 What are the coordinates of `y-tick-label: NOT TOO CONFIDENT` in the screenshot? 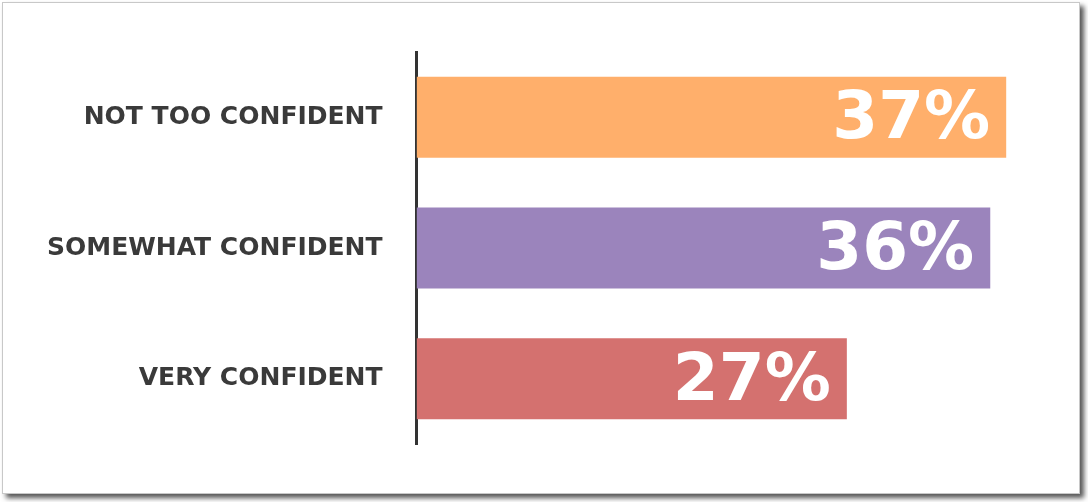 It's located at (233, 115).